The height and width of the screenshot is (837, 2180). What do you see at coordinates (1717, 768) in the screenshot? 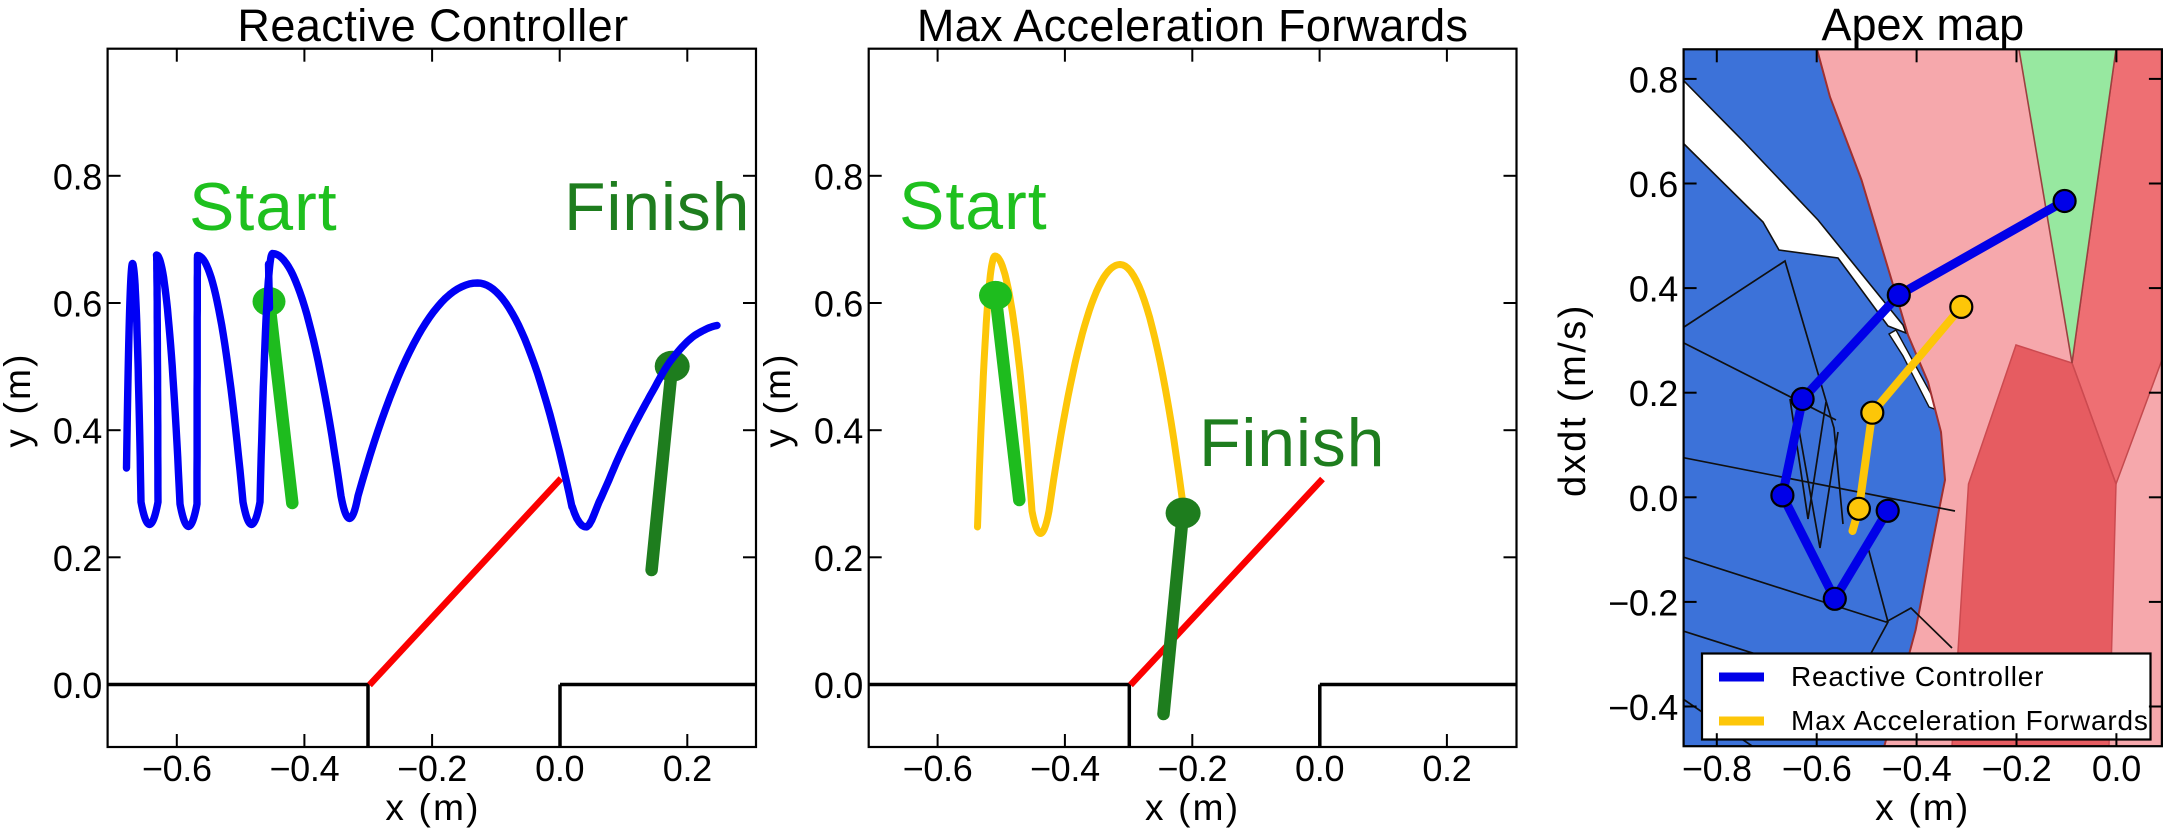
I see `svg-text: −0.8` at bounding box center [1717, 768].